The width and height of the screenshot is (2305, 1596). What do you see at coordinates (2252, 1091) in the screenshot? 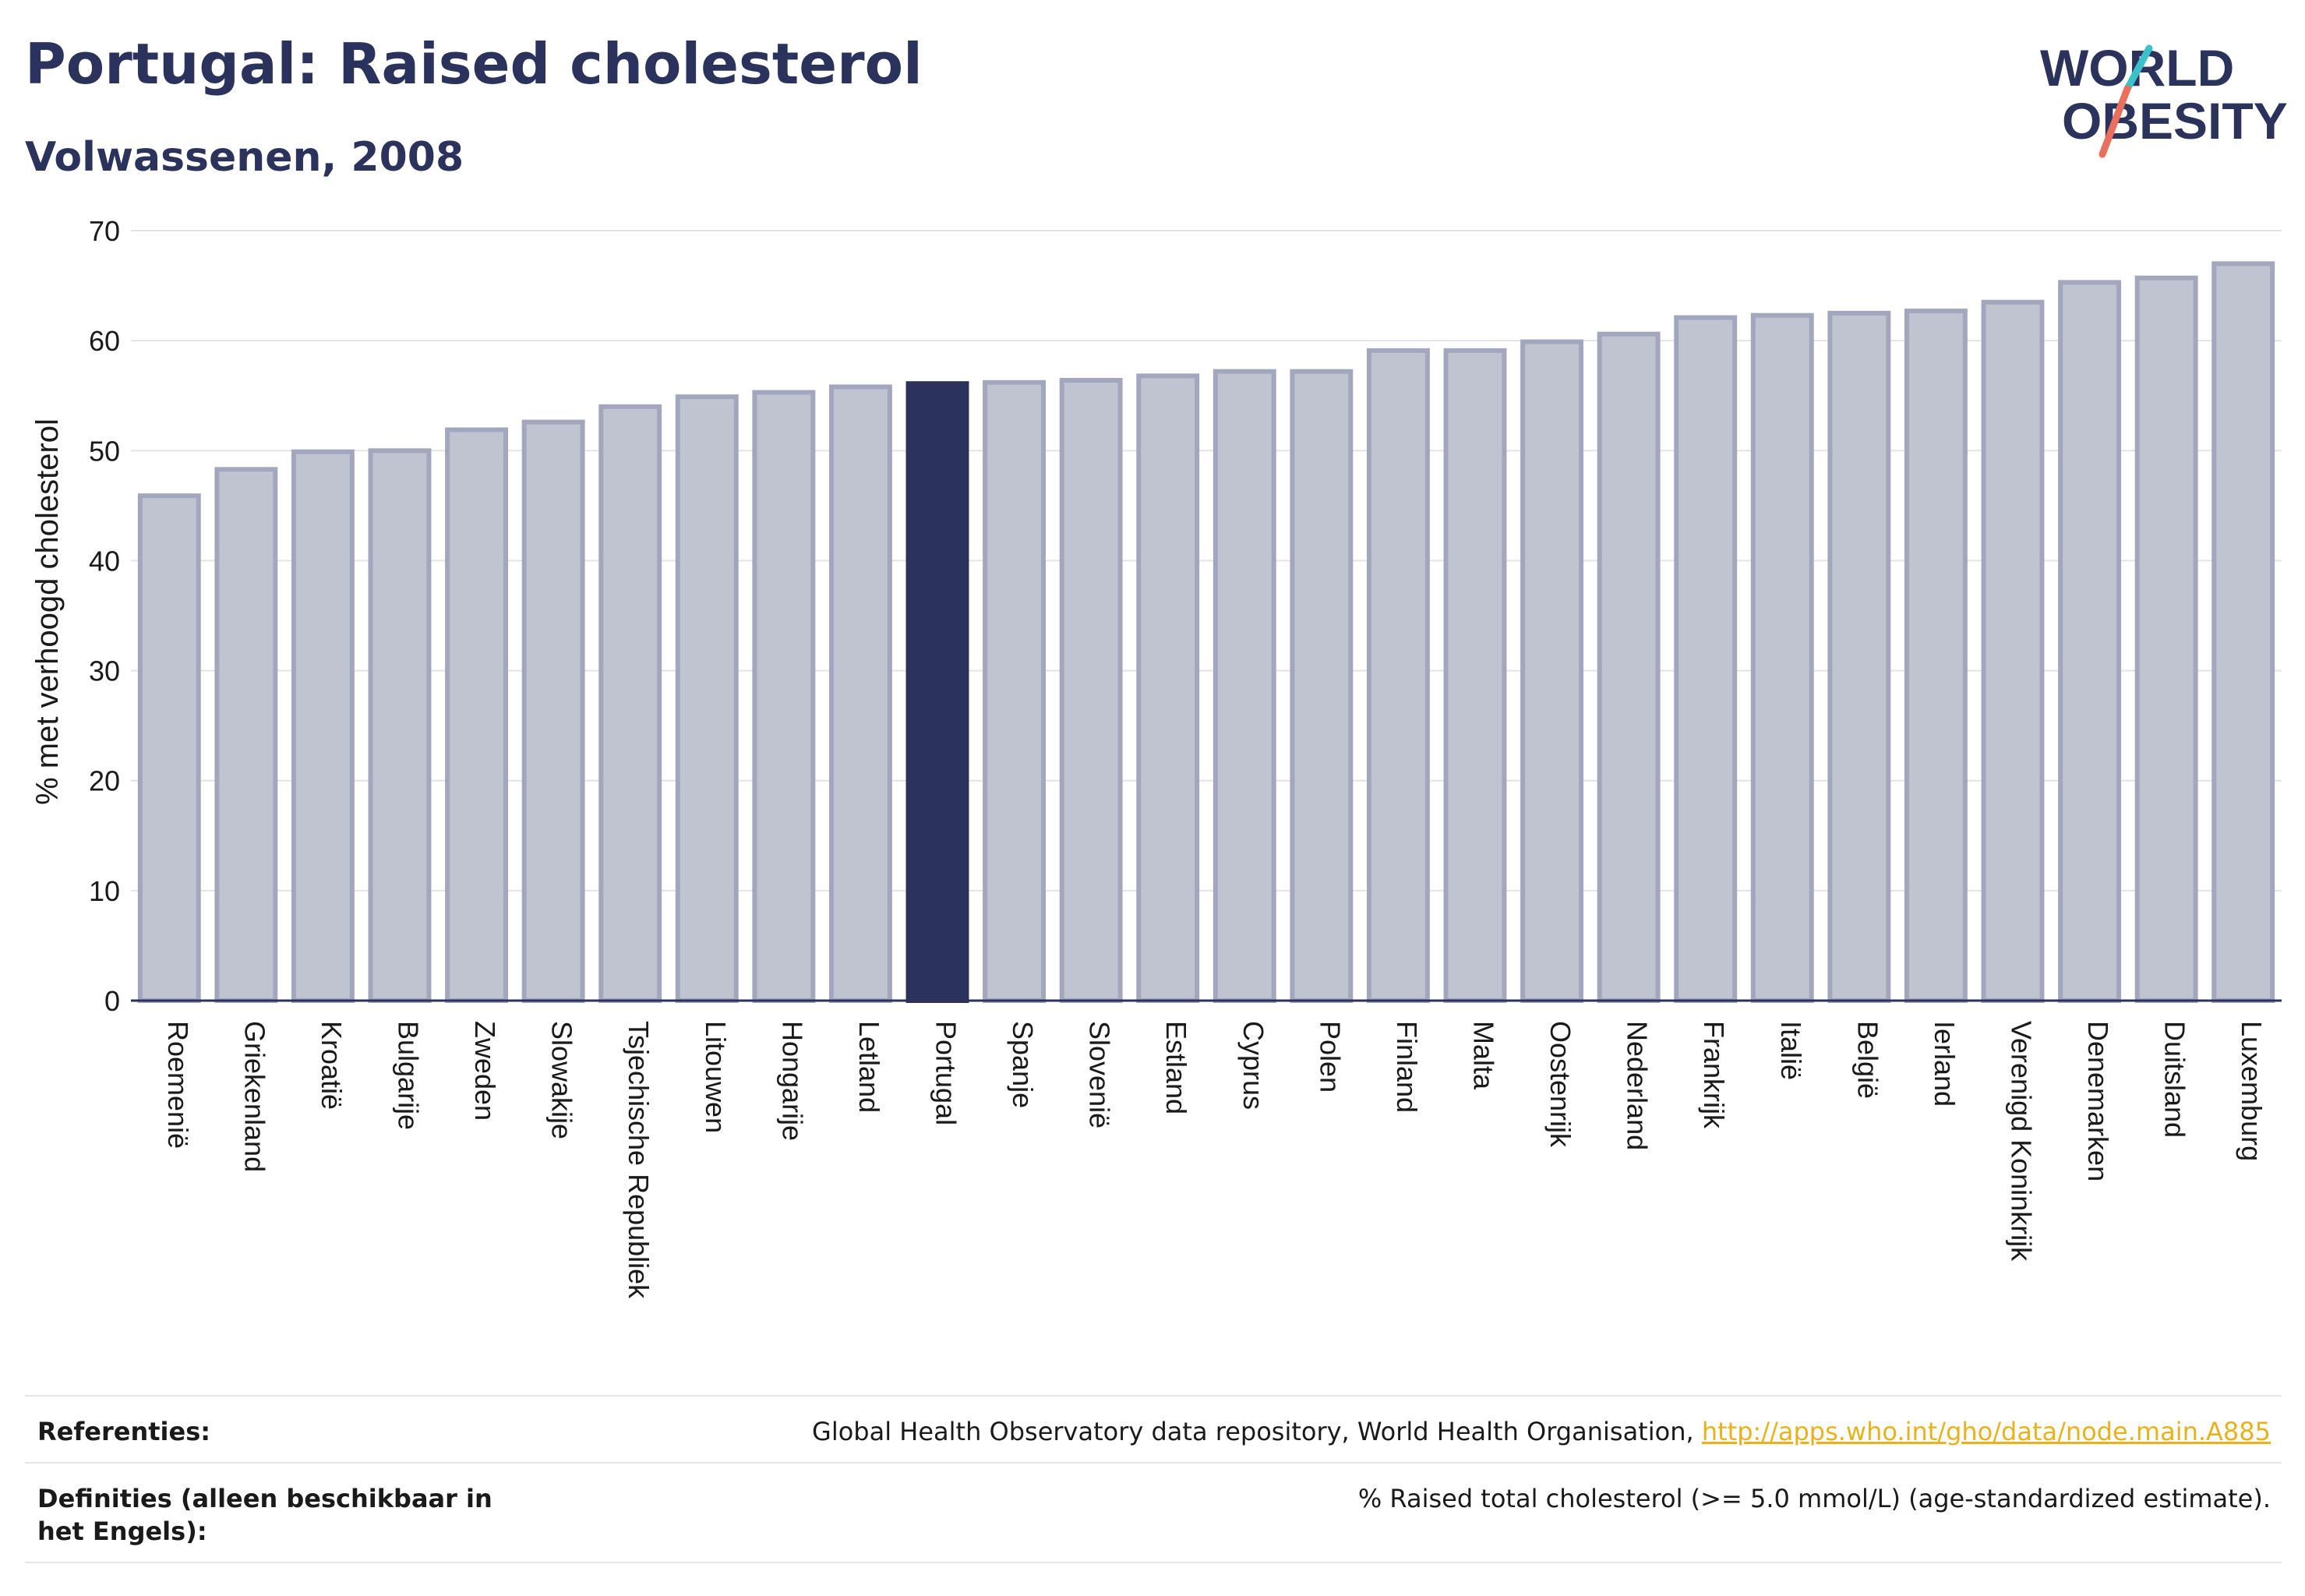
I see `x-tick-label: Luxemburg` at bounding box center [2252, 1091].